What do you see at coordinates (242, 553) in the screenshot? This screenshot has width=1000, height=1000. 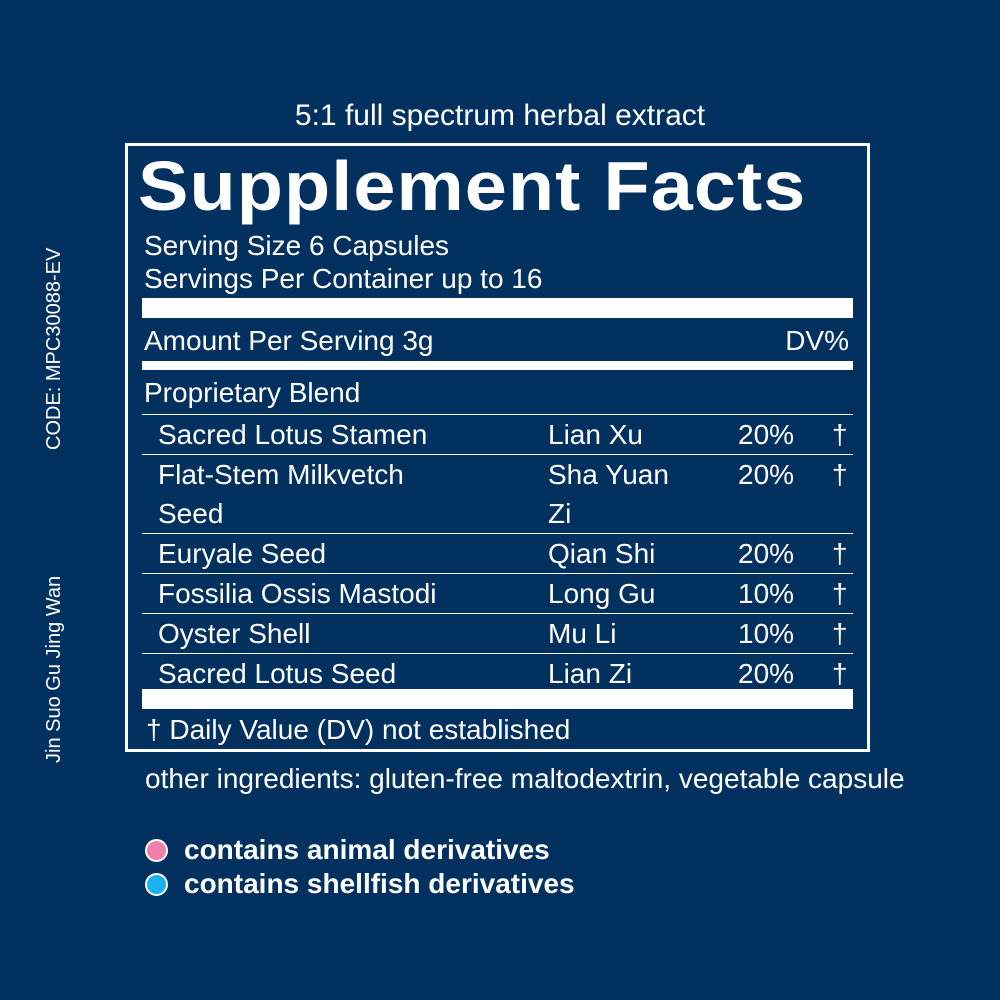 I see `ingredient-name: Euryale Seed` at bounding box center [242, 553].